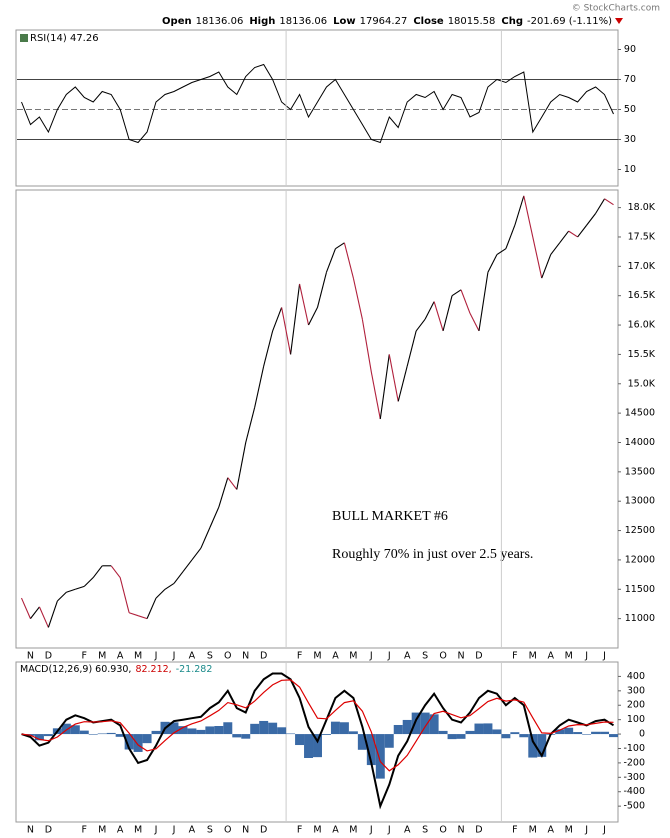 Image resolution: width=670 pixels, height=838 pixels. Describe the element at coordinates (384, 21) in the screenshot. I see `header-value: 17964.27` at that location.